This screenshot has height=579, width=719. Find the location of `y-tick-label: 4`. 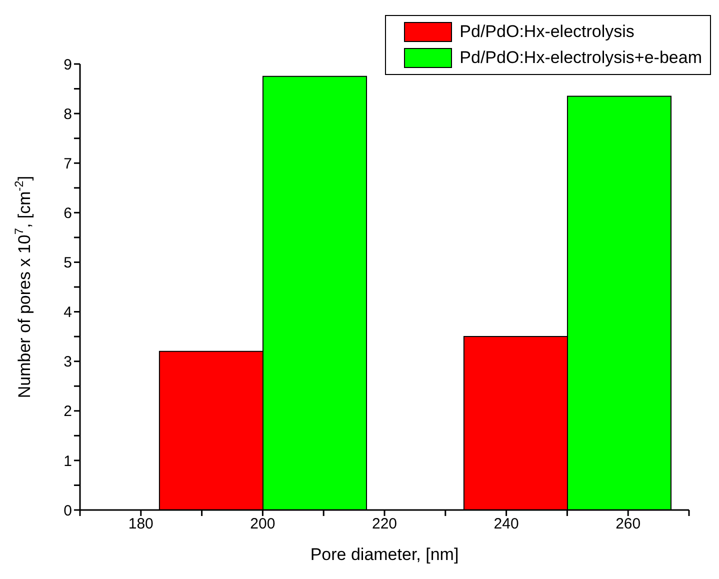

y-tick-label: 4 is located at coordinates (68, 313).